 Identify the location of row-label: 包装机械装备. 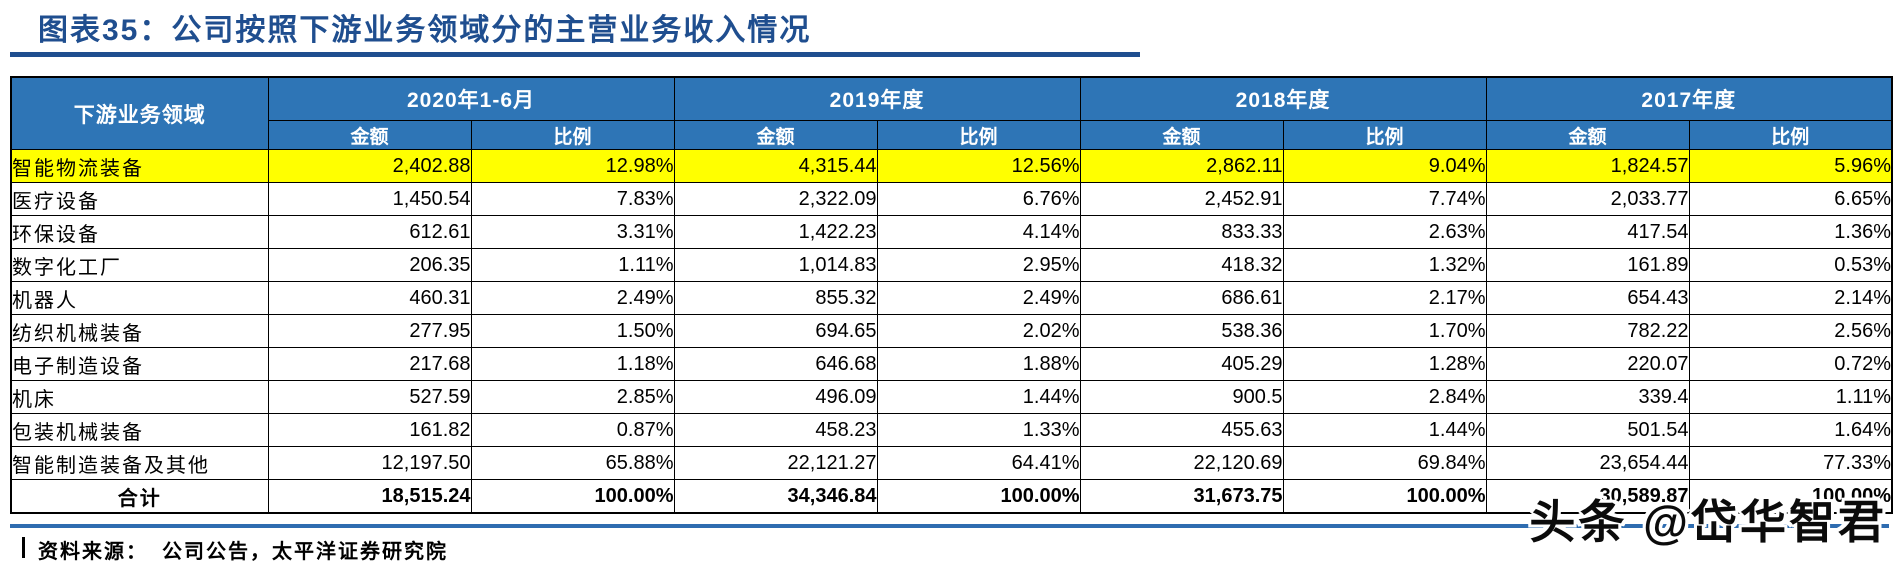
(139, 430).